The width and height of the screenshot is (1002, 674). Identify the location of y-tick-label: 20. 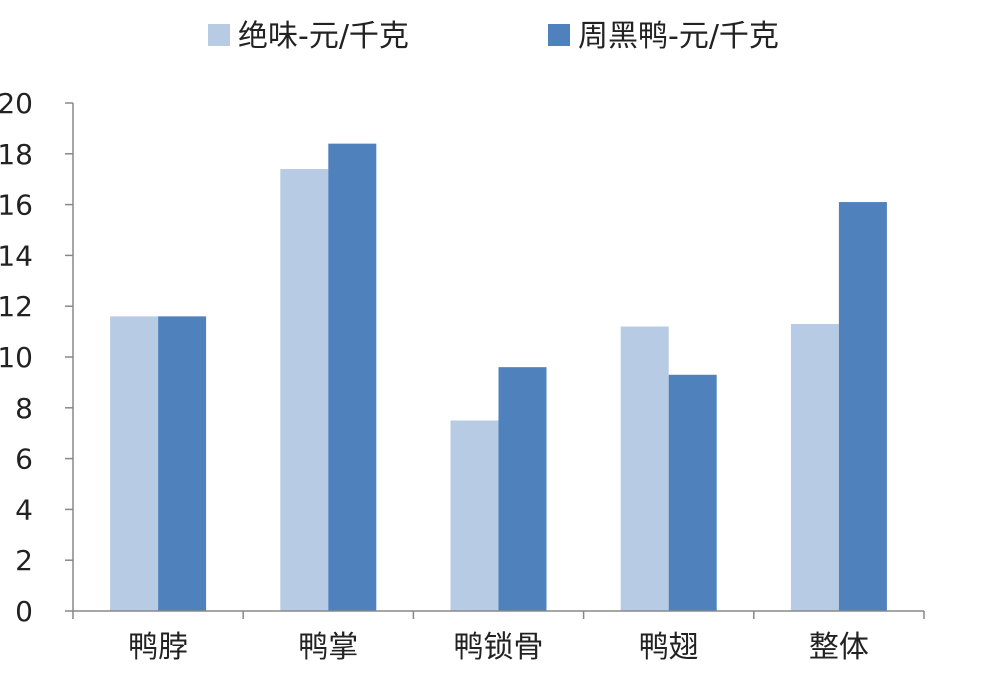
(16, 103).